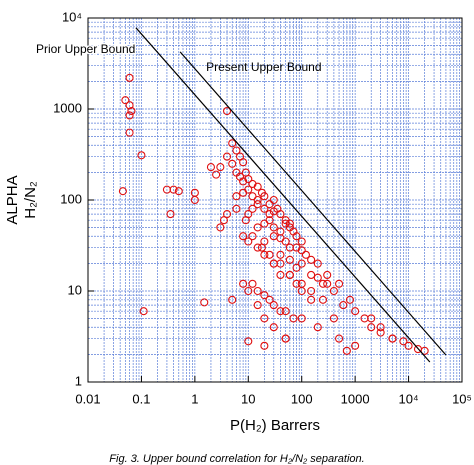 This screenshot has width=474, height=465. I want to click on y-axis-title: ALPHA, so click(12, 199).